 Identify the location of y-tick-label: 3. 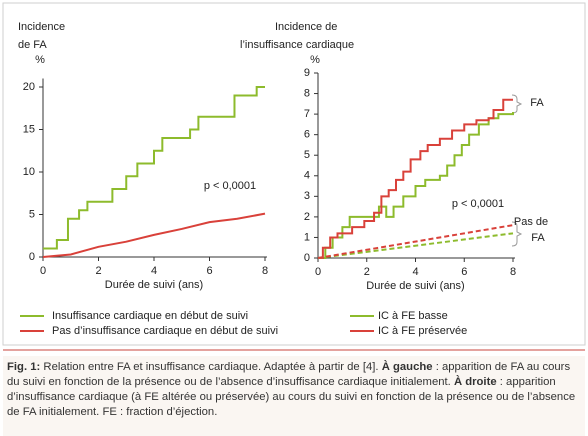
(307, 196).